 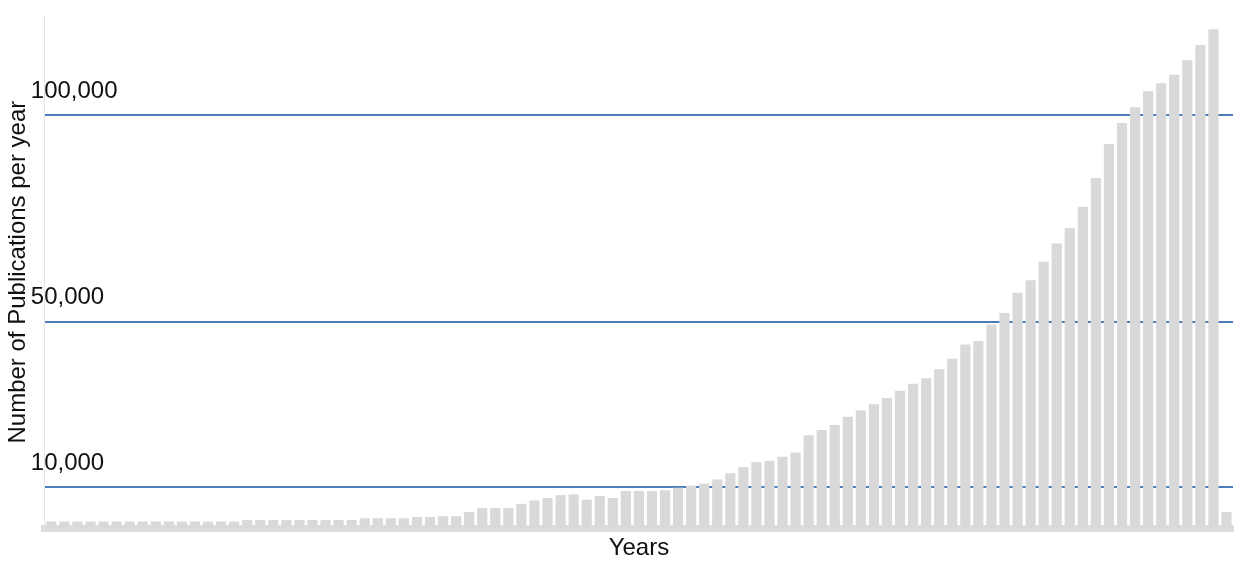 What do you see at coordinates (639, 547) in the screenshot?
I see `x-axis-title: Years` at bounding box center [639, 547].